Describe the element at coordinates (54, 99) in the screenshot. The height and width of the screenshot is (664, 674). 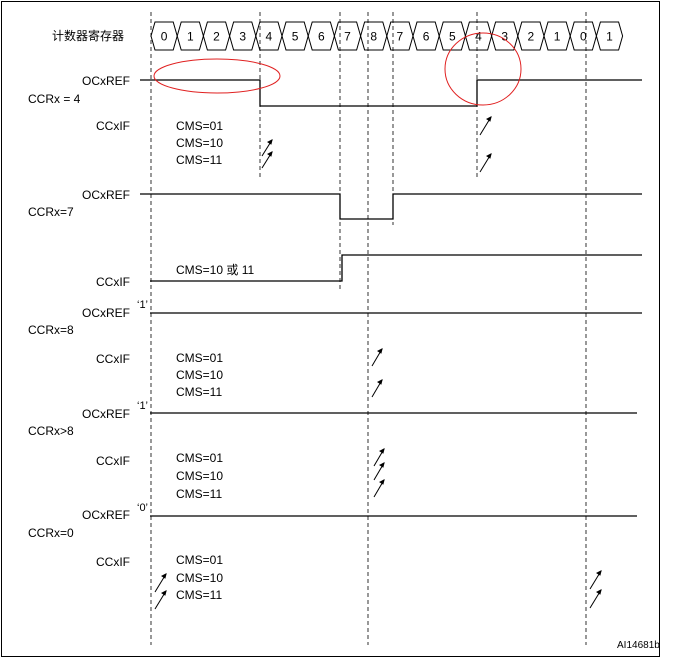
I see `ccr-label: CCRx = 4` at that location.